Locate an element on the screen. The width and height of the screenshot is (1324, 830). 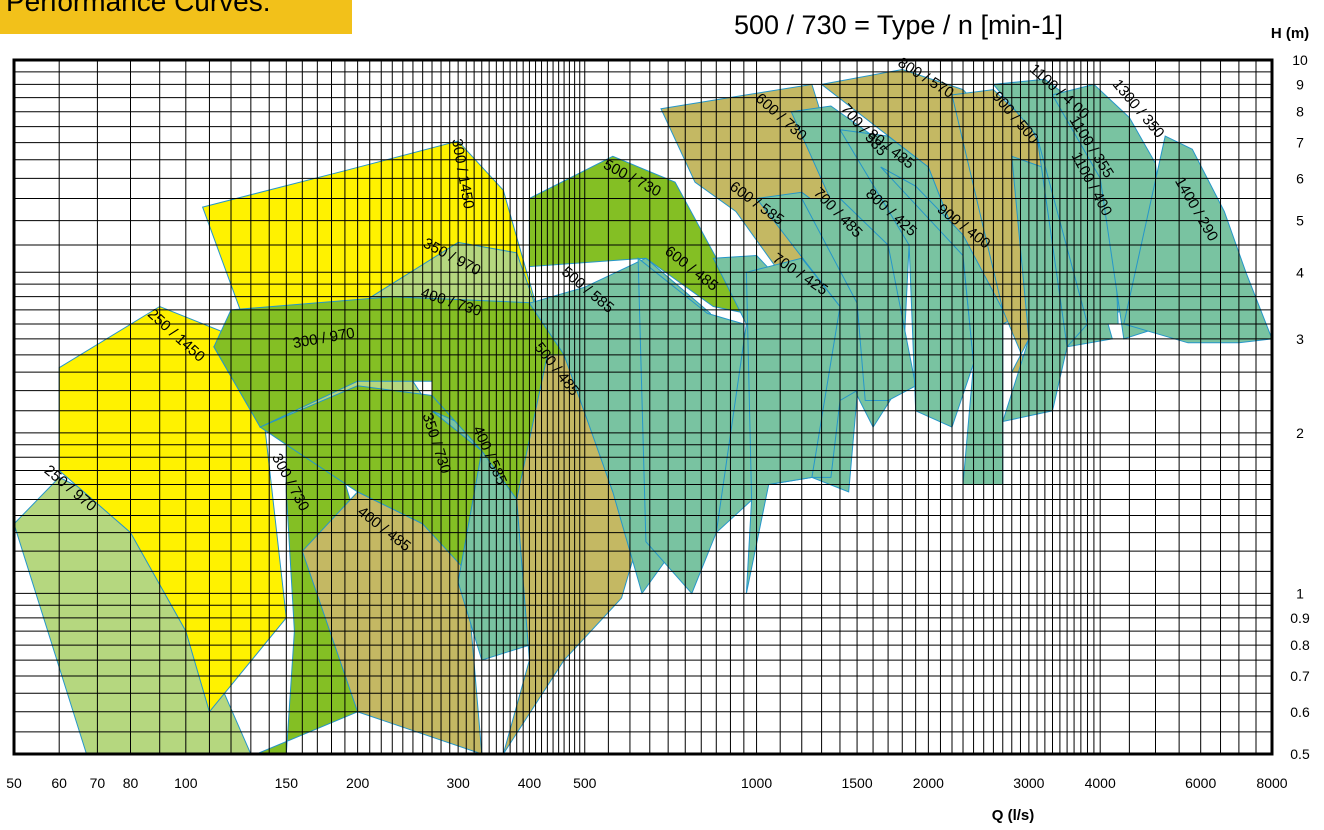
x-tick-label: 100 is located at coordinates (186, 783).